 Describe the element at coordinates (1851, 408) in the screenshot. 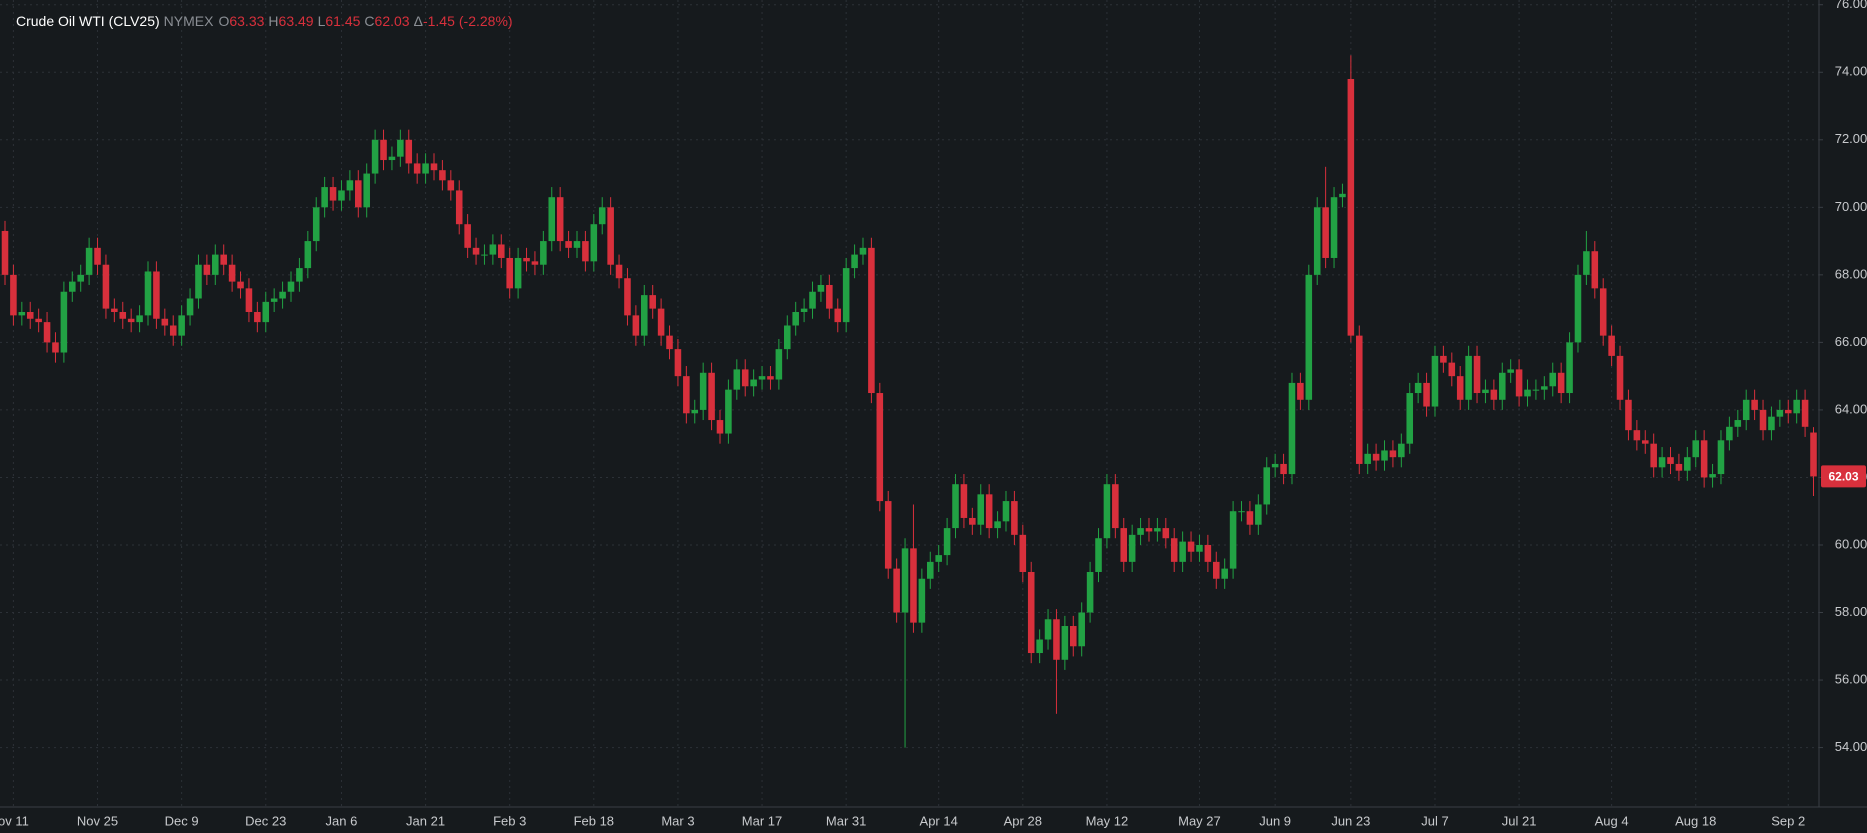

I see `y-tick-label: 64.00` at that location.